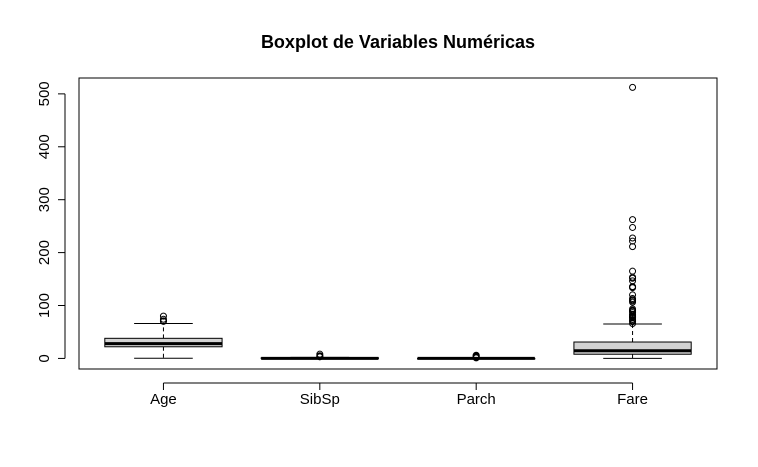  Describe the element at coordinates (632, 399) in the screenshot. I see `x-tick-label-fare: Fare` at that location.